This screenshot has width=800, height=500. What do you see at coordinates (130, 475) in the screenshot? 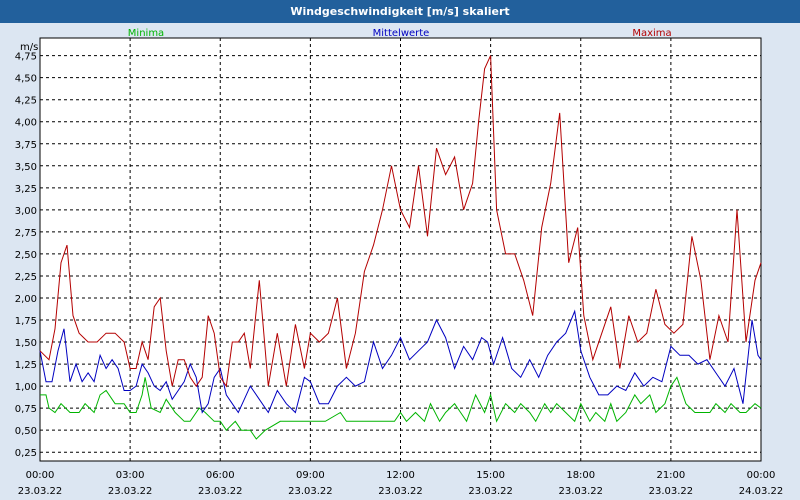
I see `x-tick-time: 03:00` at bounding box center [130, 475].